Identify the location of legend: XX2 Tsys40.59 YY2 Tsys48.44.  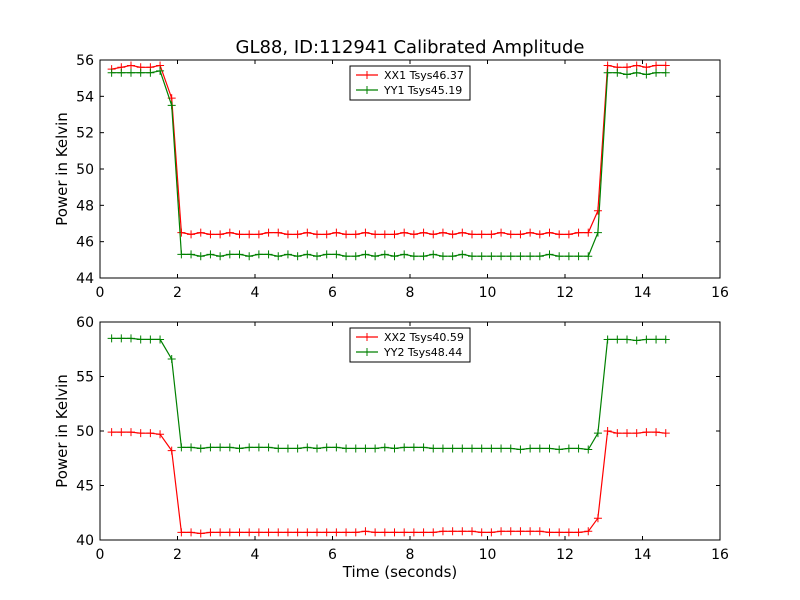
(410, 345).